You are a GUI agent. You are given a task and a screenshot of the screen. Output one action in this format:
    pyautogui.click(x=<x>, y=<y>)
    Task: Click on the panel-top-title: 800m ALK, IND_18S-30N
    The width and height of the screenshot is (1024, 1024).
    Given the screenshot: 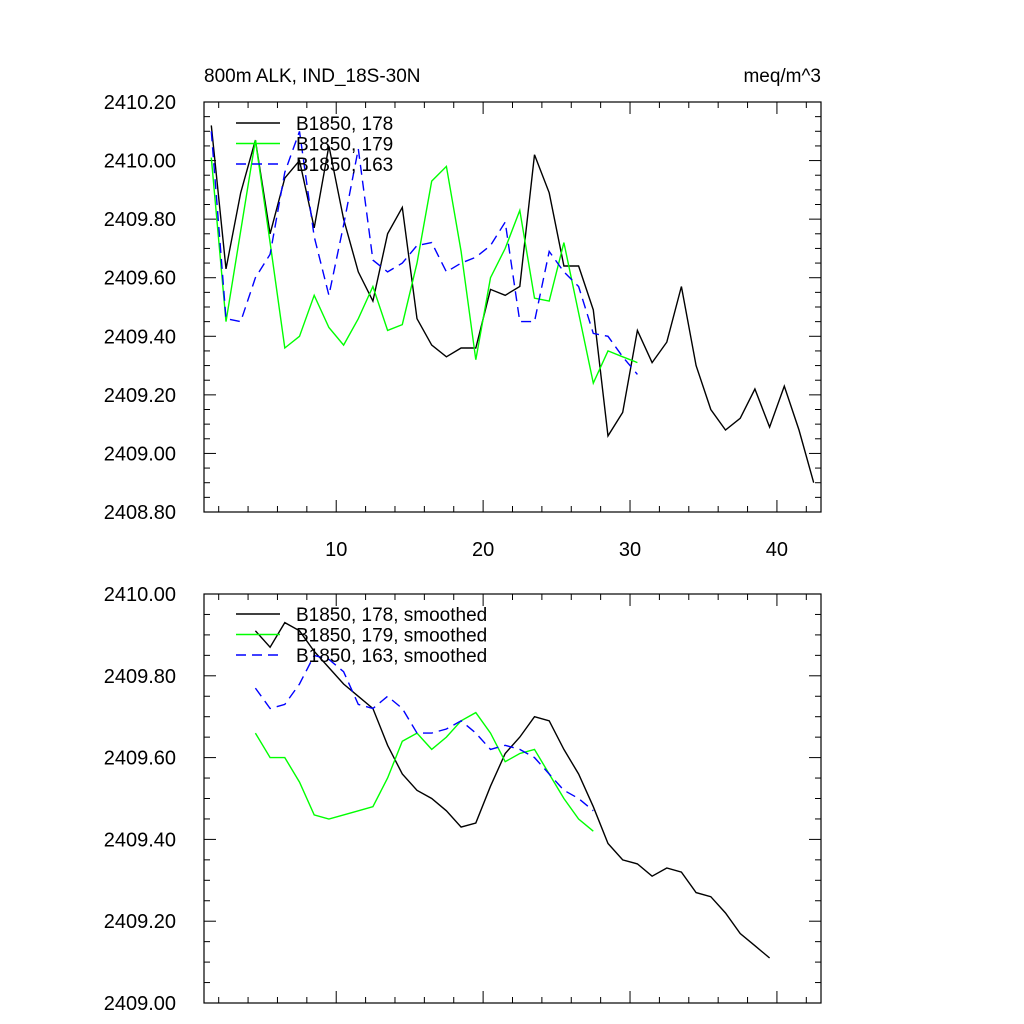 What is the action you would take?
    pyautogui.click(x=312, y=76)
    